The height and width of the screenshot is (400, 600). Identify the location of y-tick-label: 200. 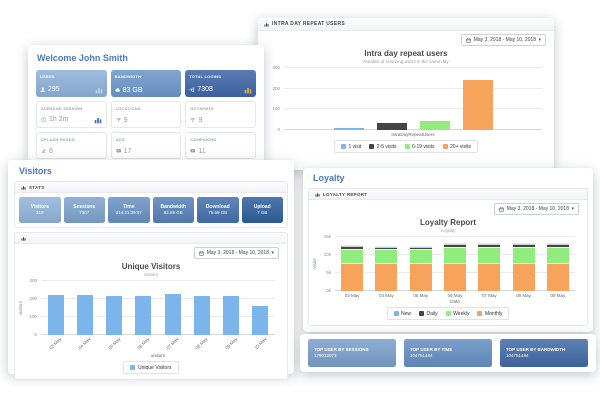
(33, 299).